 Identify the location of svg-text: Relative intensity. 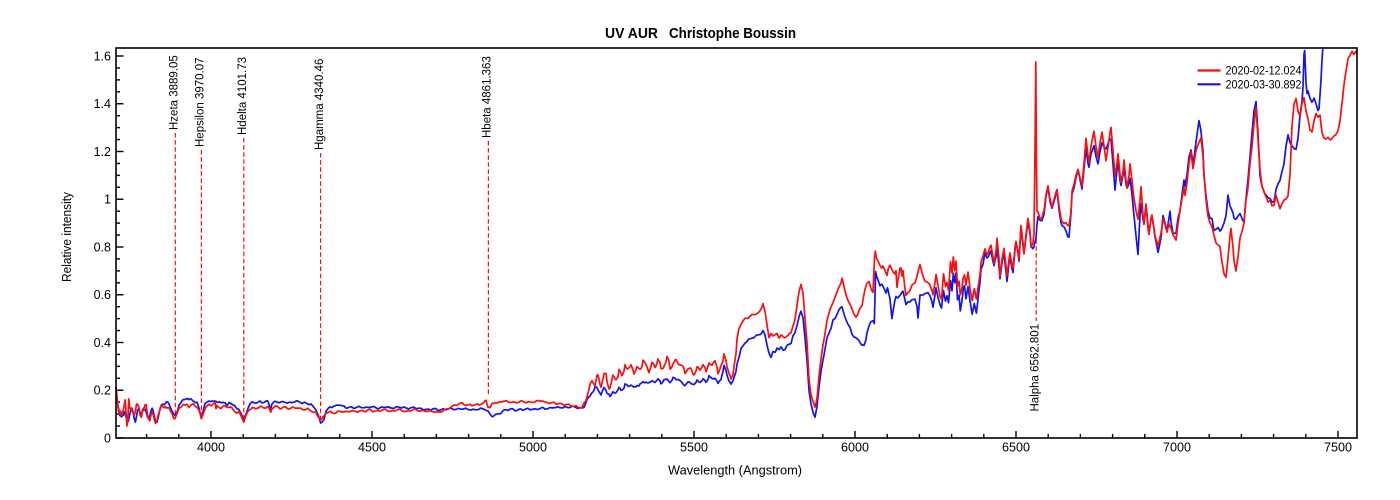
(66, 237).